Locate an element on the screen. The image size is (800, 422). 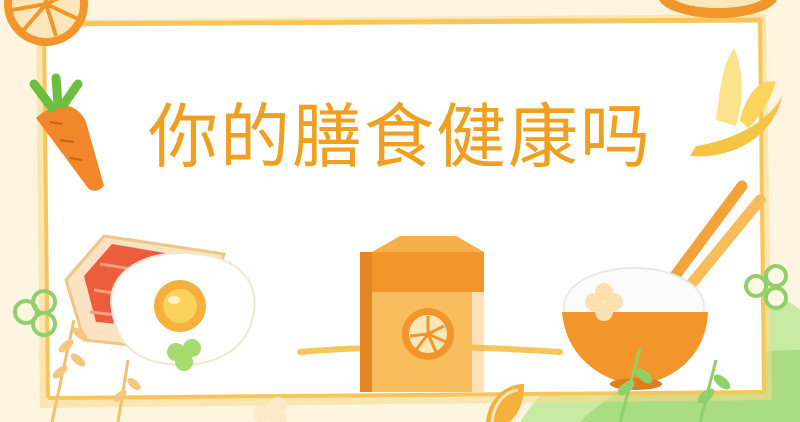
wheat-icon is located at coordinates (95, 370).